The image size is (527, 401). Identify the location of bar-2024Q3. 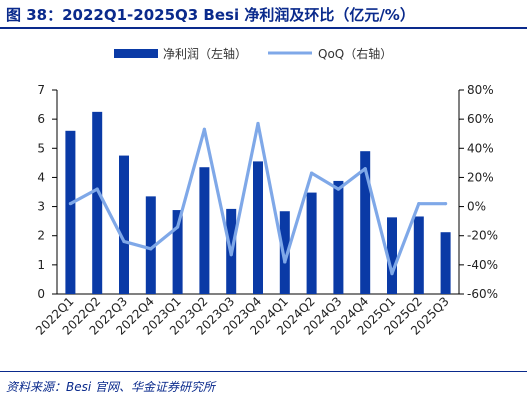
(338, 237).